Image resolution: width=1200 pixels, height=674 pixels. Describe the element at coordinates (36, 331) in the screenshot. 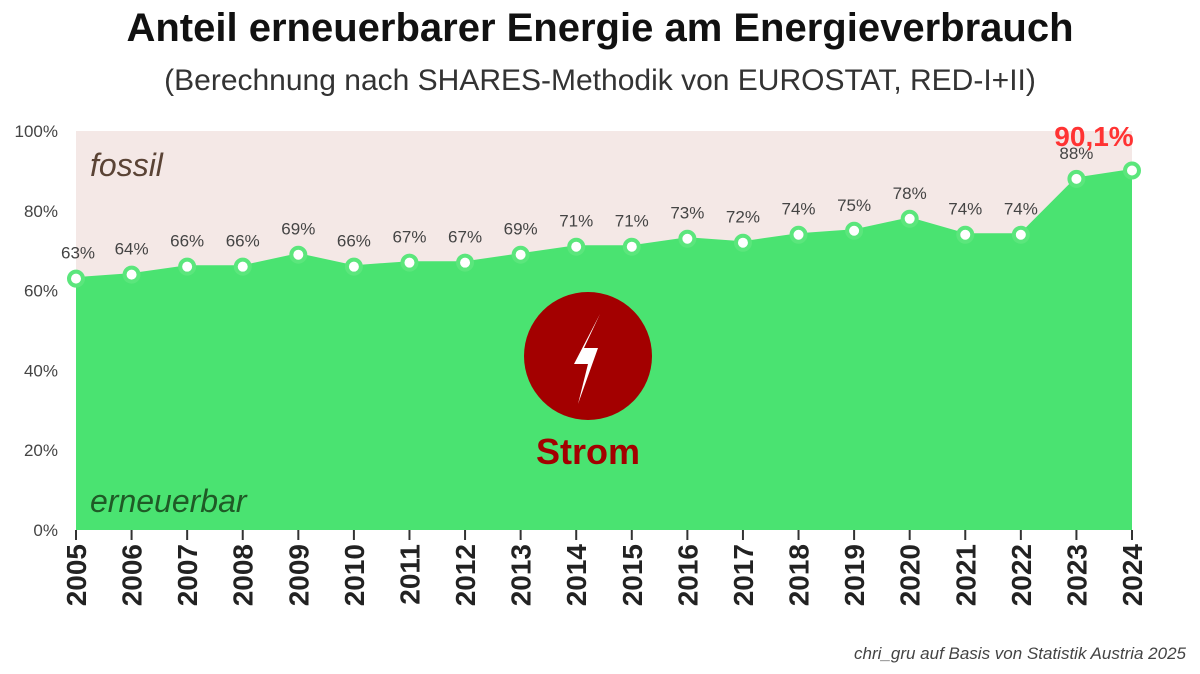

I see `y-axis: 0% 20% 40% 60% 80% 100%` at that location.